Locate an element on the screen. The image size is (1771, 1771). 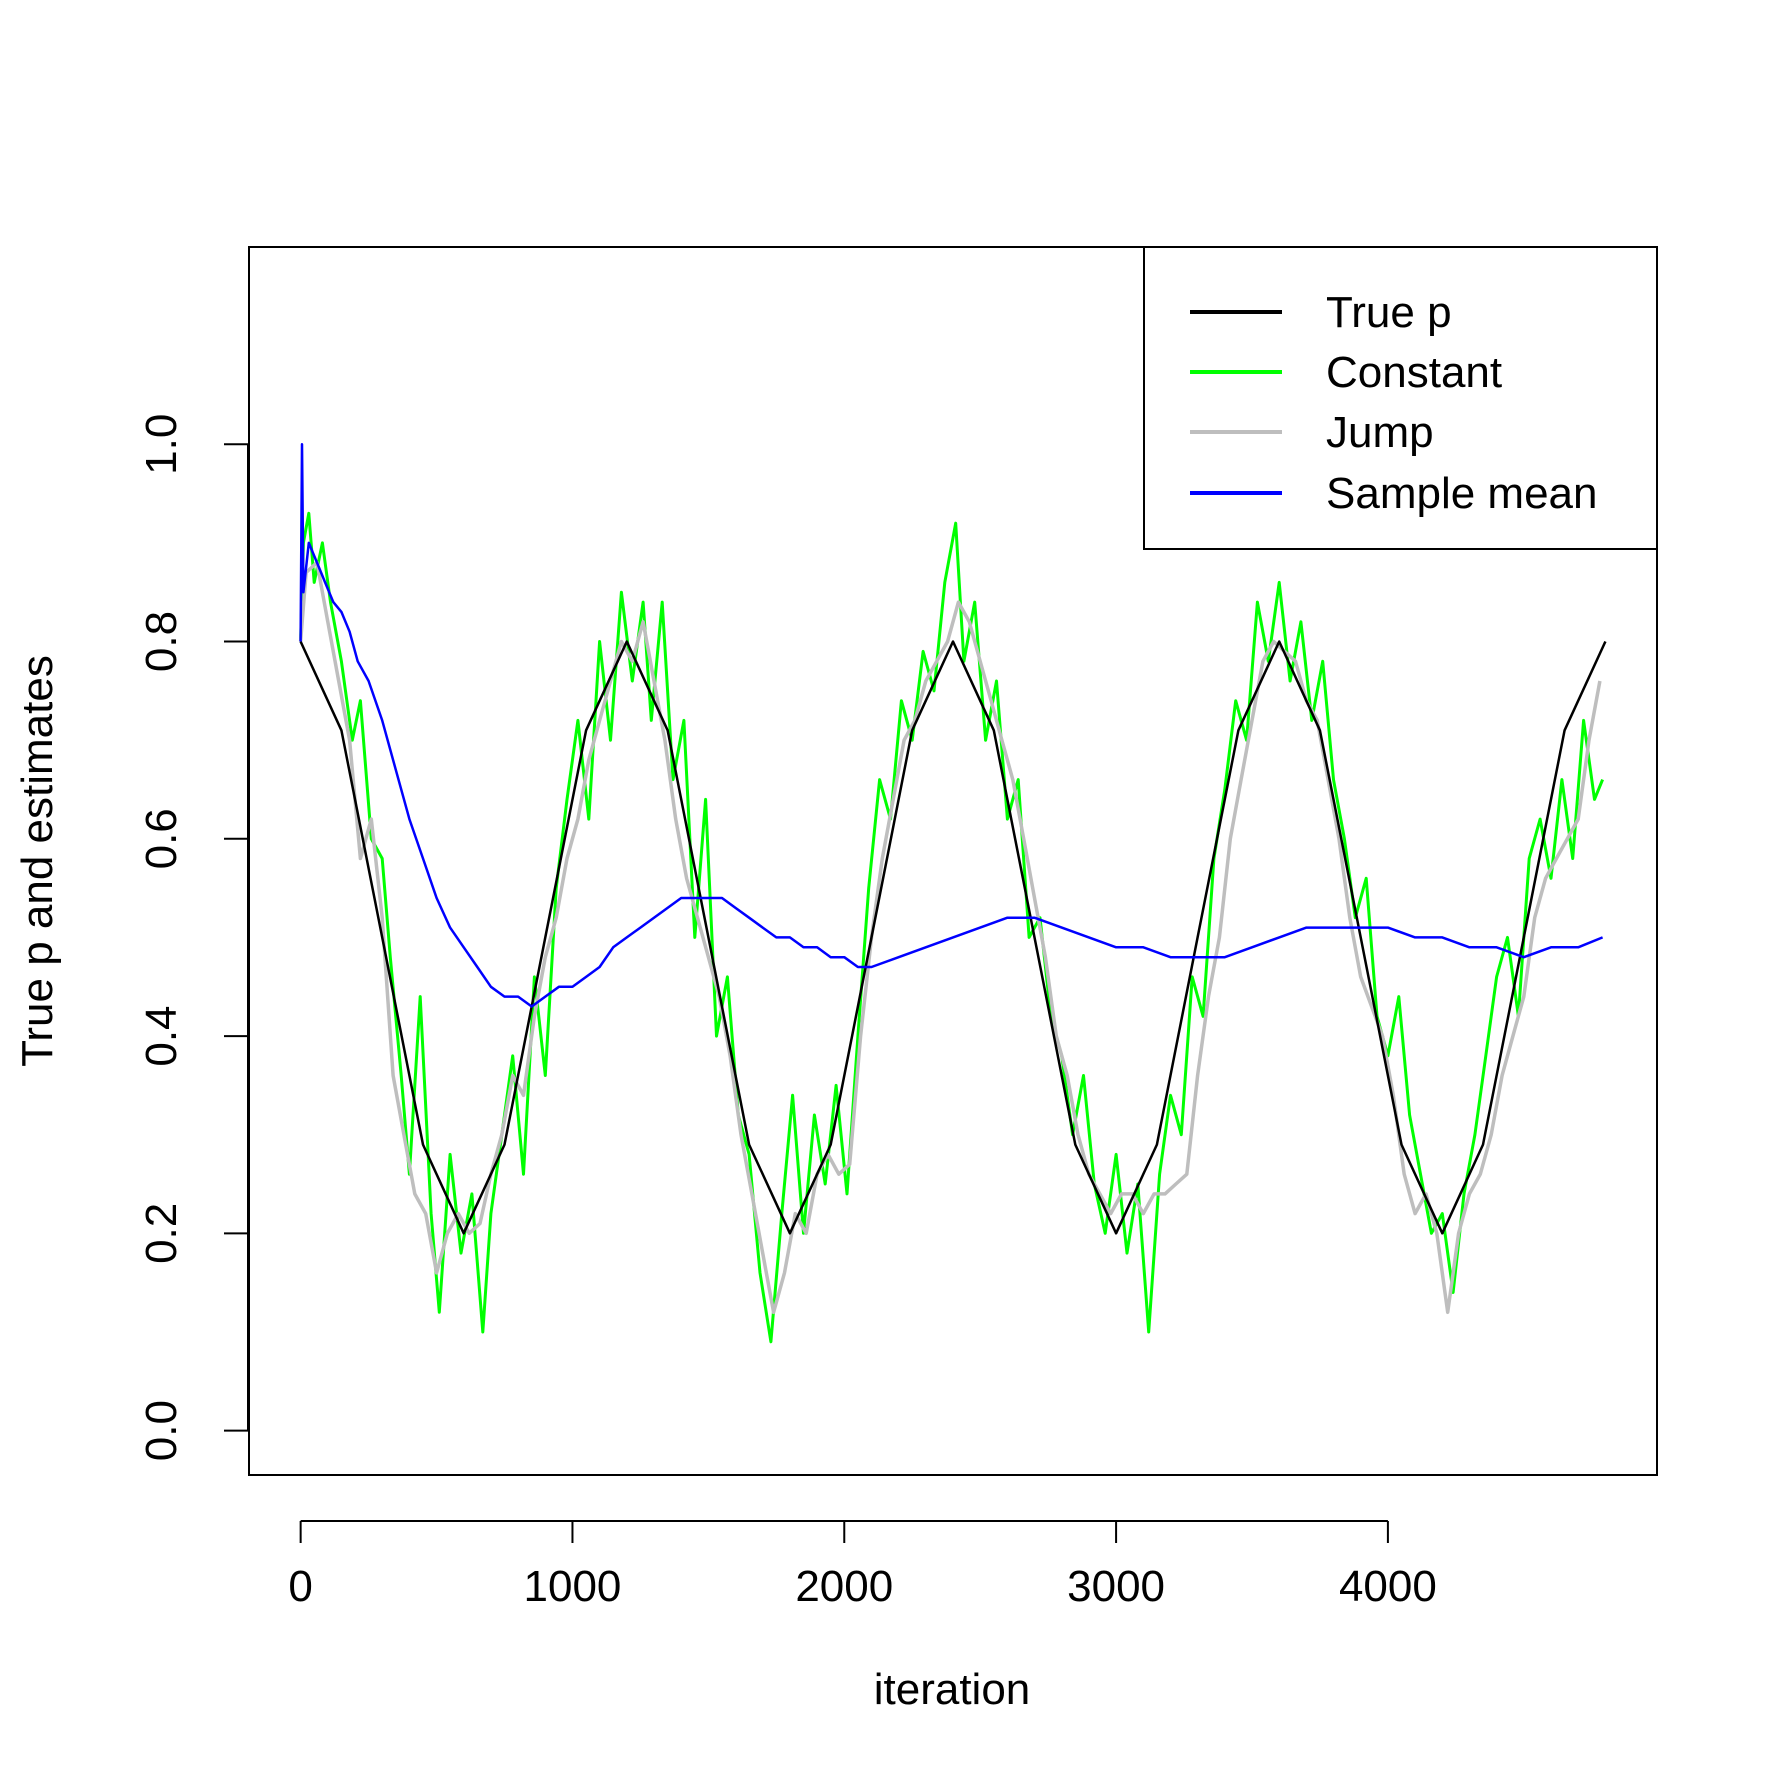
x-tick-label: 3000 is located at coordinates (1116, 1586).